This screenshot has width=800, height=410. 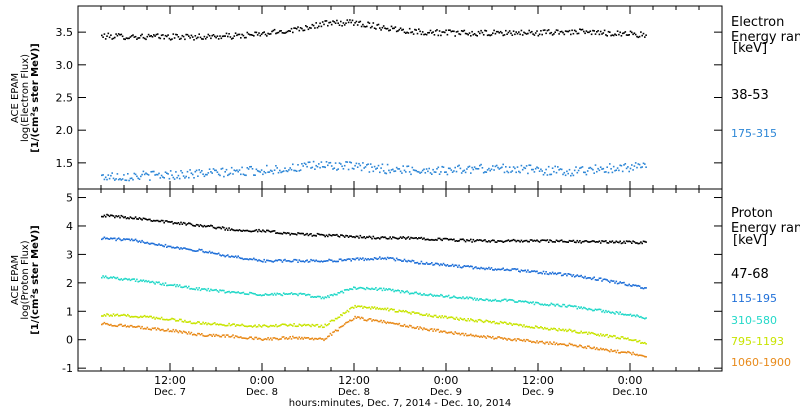 What do you see at coordinates (754, 133) in the screenshot?
I see `electron-legend-entry-175-315: 175-315` at bounding box center [754, 133].